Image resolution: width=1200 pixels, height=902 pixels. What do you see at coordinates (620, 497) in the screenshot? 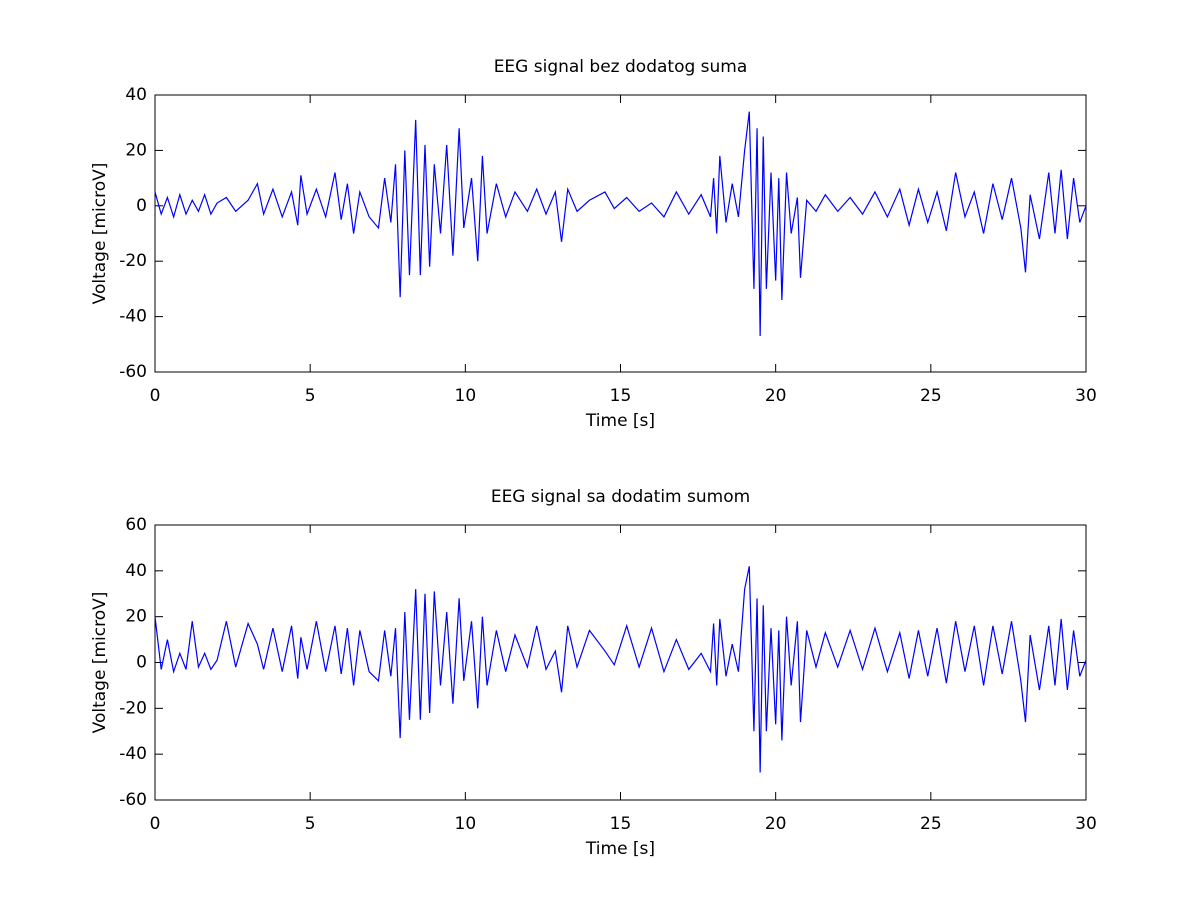
I see `chart-title: EEG signal sa dodatim sumom` at bounding box center [620, 497].